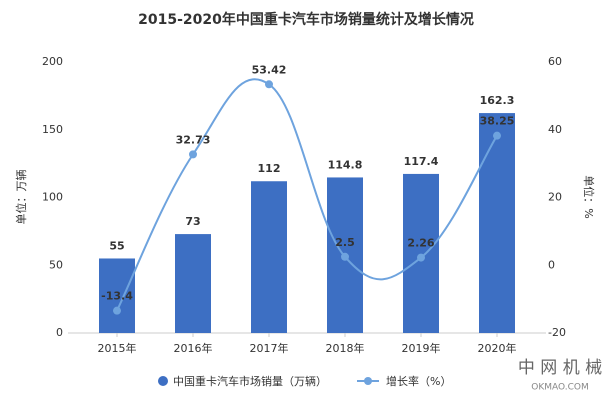 The image size is (613, 406). What do you see at coordinates (589, 196) in the screenshot?
I see `y2-axis-label: 单位：%` at bounding box center [589, 196].